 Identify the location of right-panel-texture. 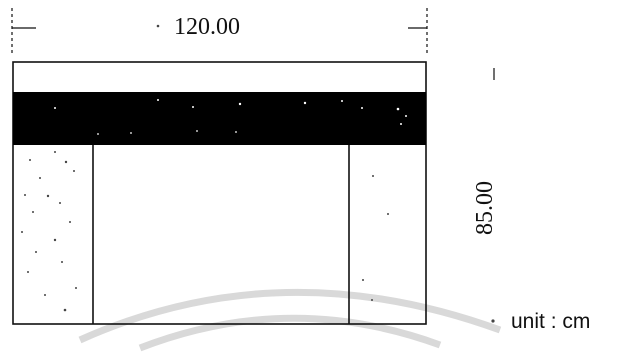
(375, 238).